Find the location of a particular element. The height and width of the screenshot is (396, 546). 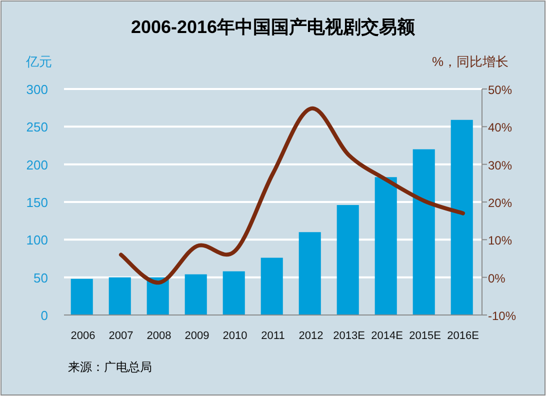

y2-tick-label: 20% is located at coordinates (500, 203).